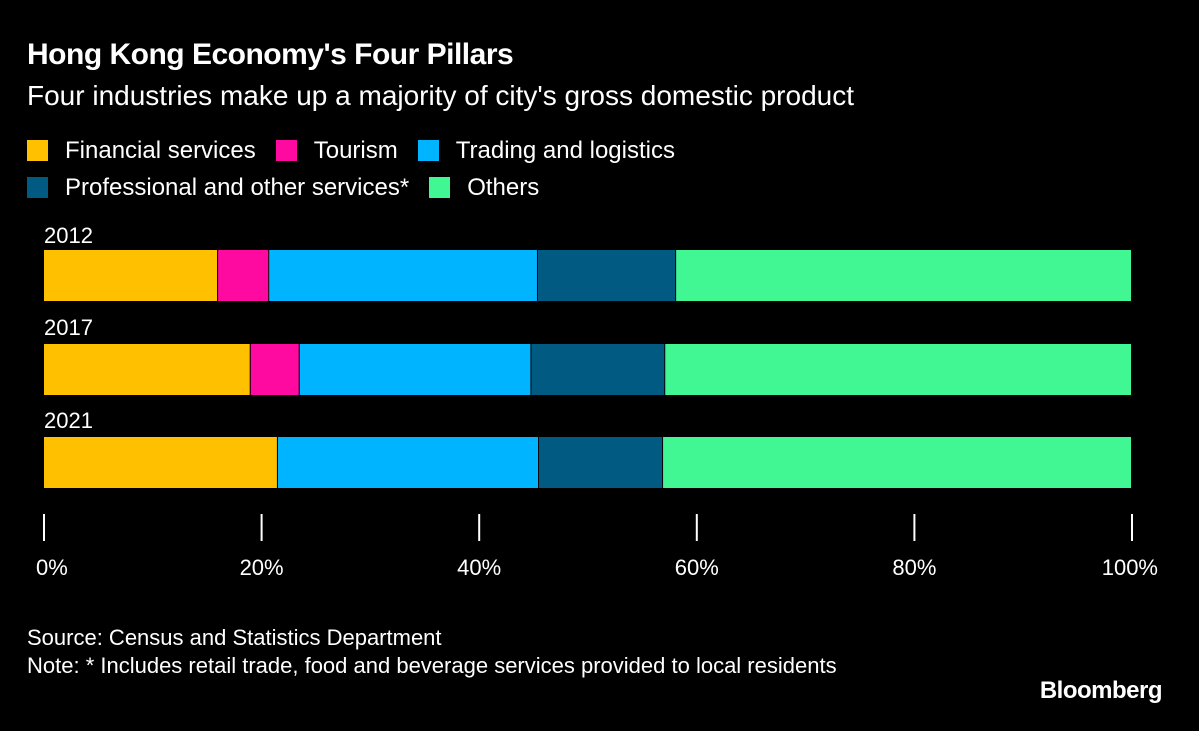 The image size is (1199, 731). I want to click on bar-2012-professional-and-other-services, so click(606, 275).